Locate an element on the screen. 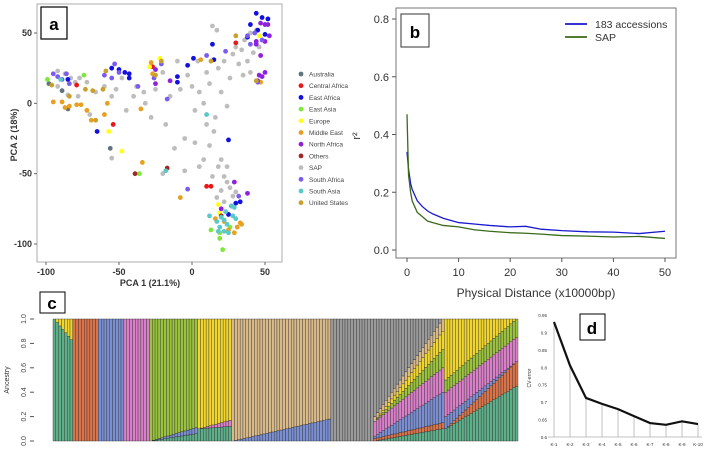  pca-point-central-africa is located at coordinates (211, 186).